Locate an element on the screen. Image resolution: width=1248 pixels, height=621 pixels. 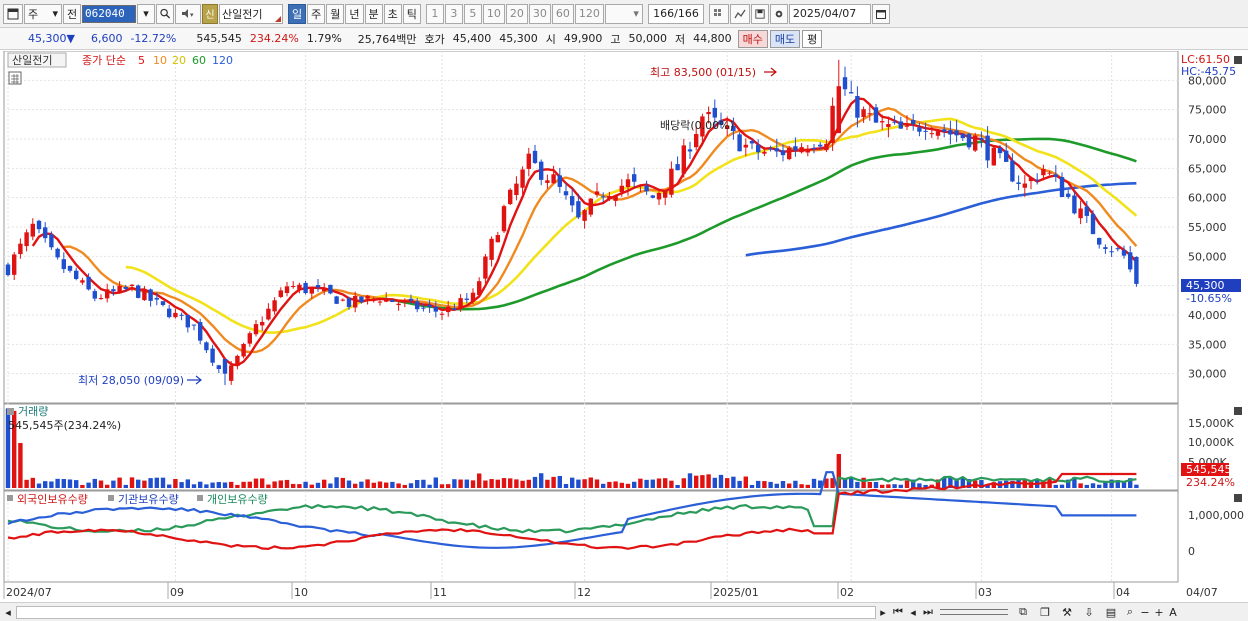
calendar-icon is located at coordinates (880, 13).